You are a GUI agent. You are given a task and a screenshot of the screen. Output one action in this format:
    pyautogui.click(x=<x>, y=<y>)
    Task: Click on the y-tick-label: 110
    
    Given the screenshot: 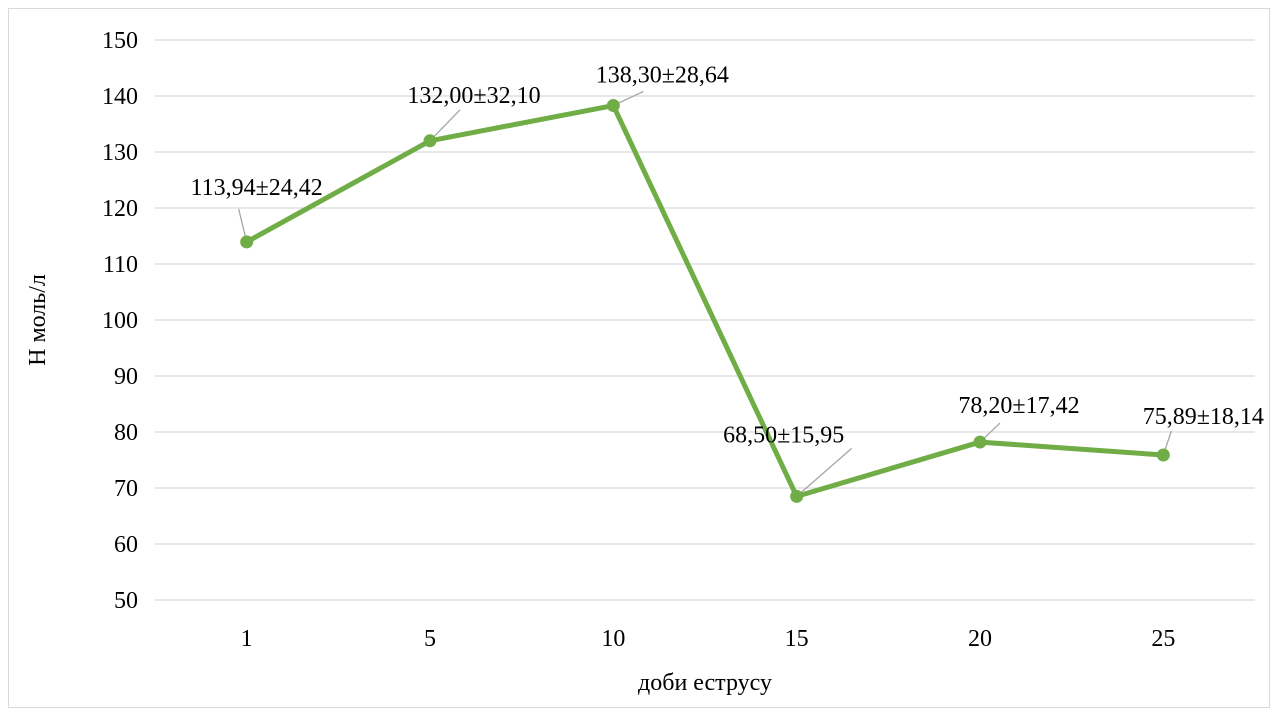 What is the action you would take?
    pyautogui.click(x=120, y=265)
    